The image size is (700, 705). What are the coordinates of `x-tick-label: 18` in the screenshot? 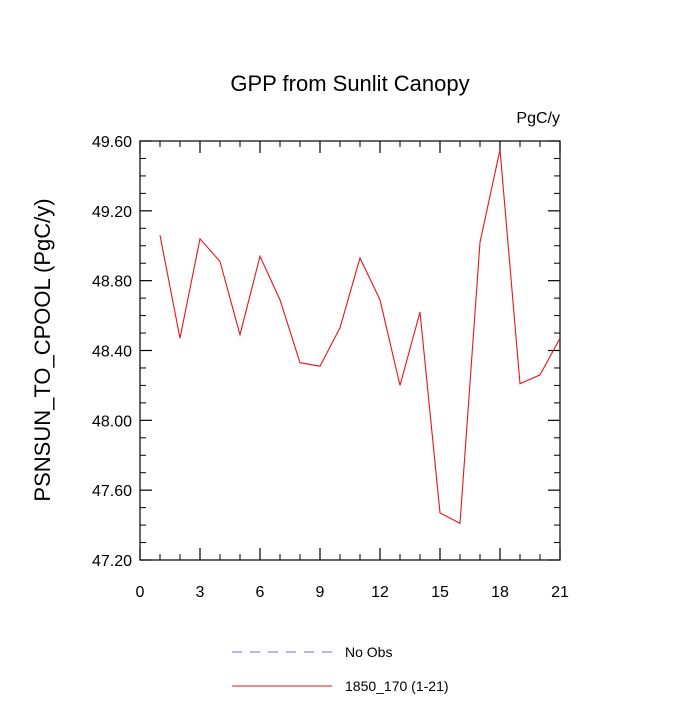 It's located at (500, 592).